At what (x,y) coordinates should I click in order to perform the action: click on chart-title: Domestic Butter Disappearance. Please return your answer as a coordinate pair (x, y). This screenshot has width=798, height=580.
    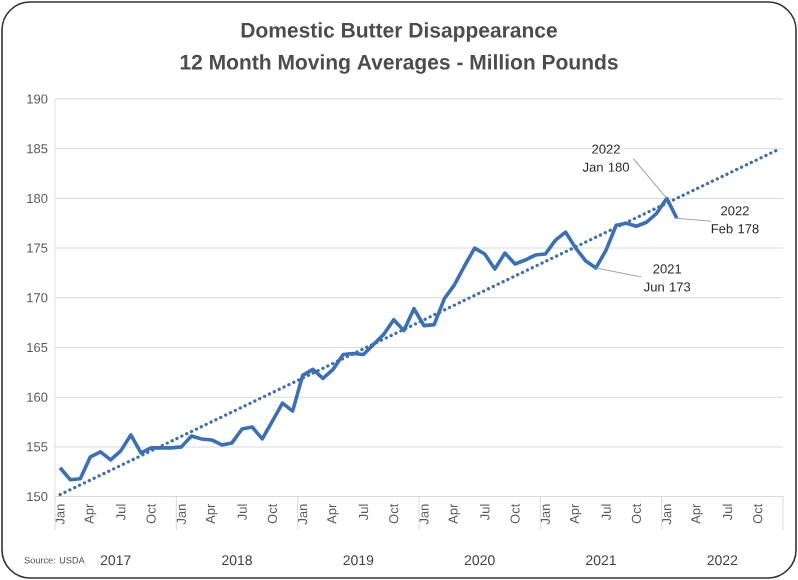
    Looking at the image, I should click on (399, 32).